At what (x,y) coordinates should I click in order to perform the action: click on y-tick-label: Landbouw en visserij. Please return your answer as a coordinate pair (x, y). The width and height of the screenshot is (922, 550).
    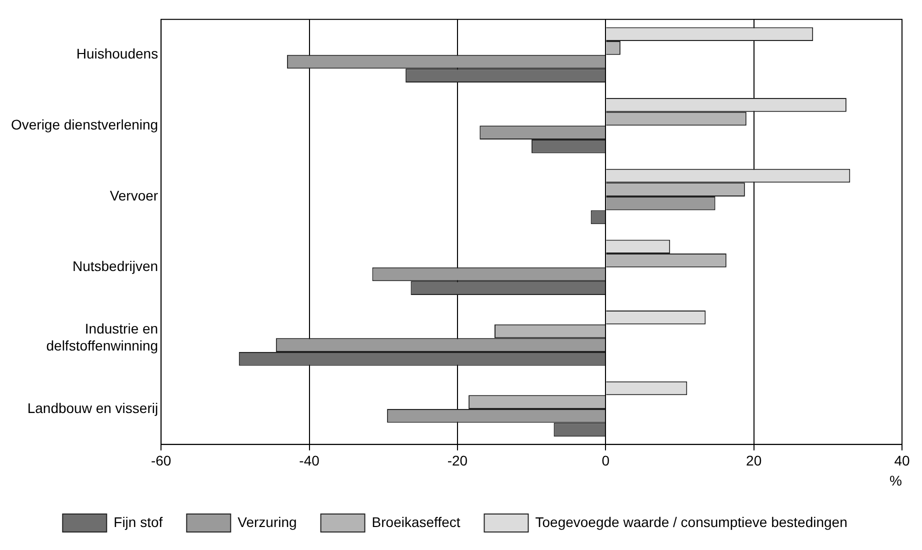
    Looking at the image, I should click on (92, 408).